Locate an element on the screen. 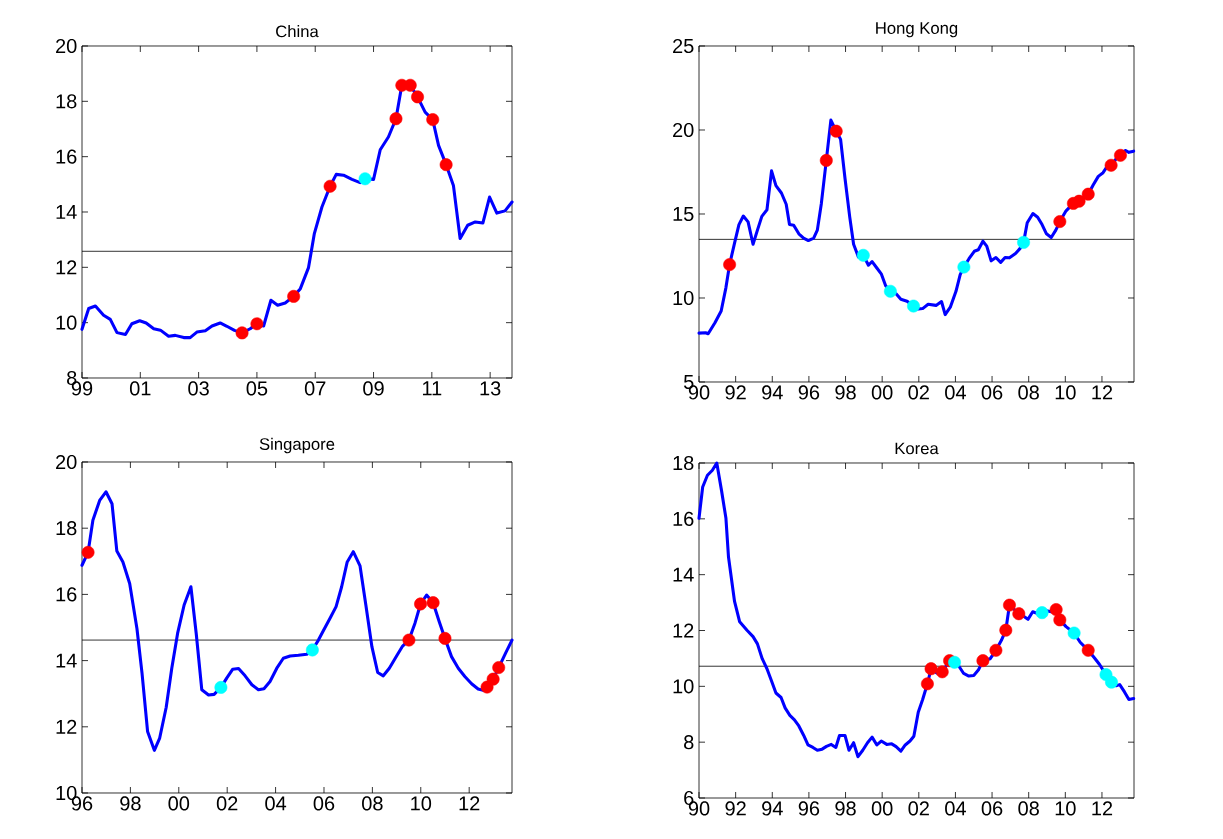  x-tick-label: 09 is located at coordinates (373, 388).